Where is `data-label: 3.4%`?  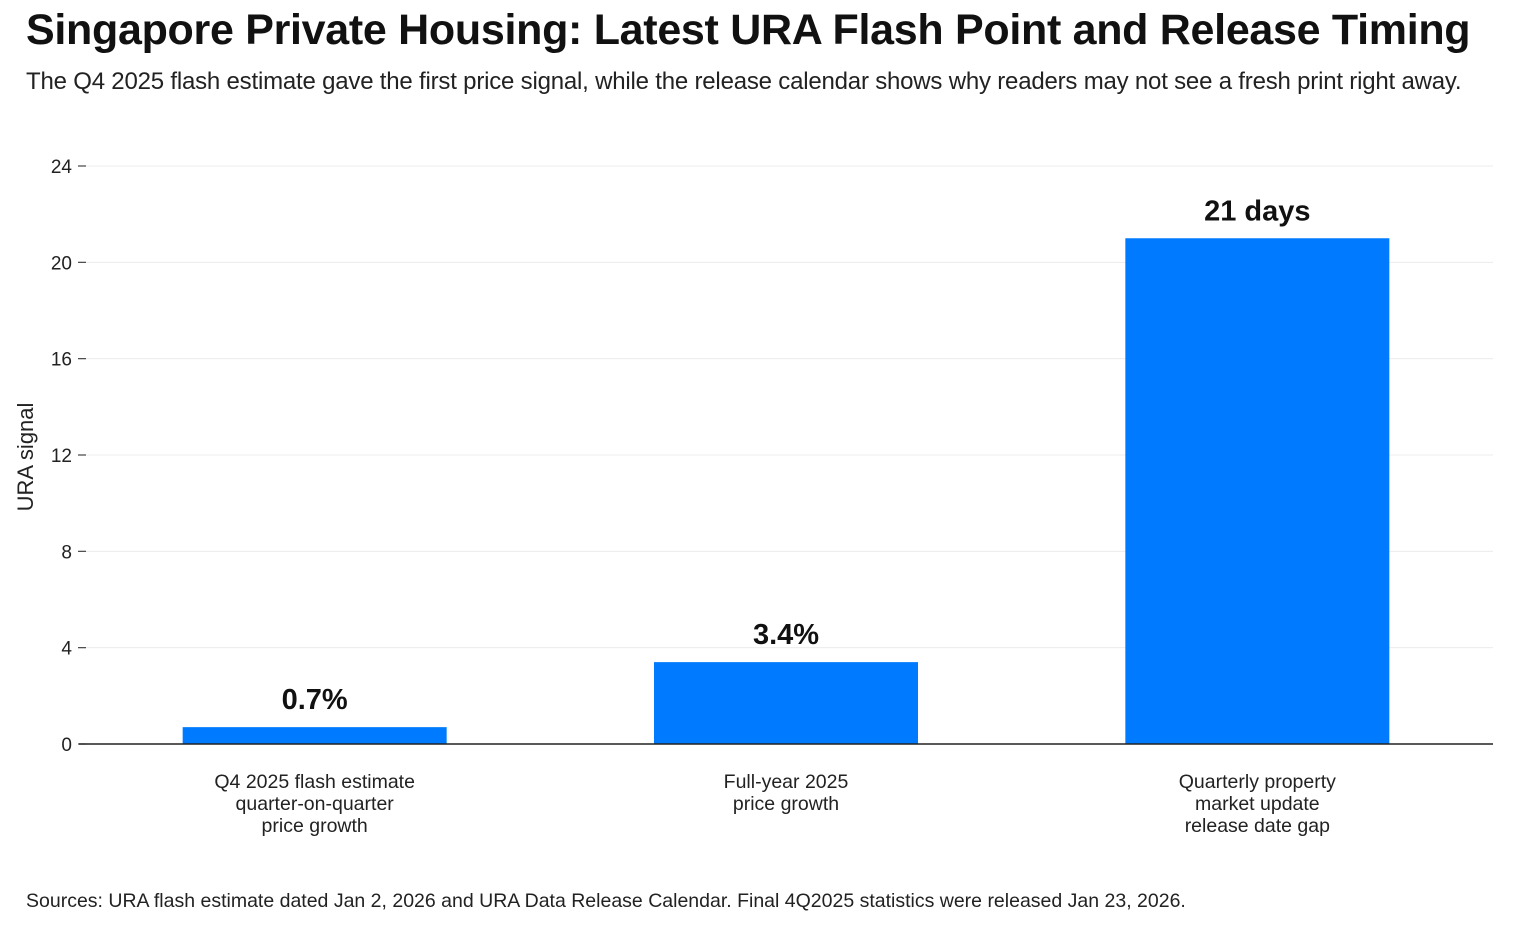
data-label: 3.4% is located at coordinates (786, 635).